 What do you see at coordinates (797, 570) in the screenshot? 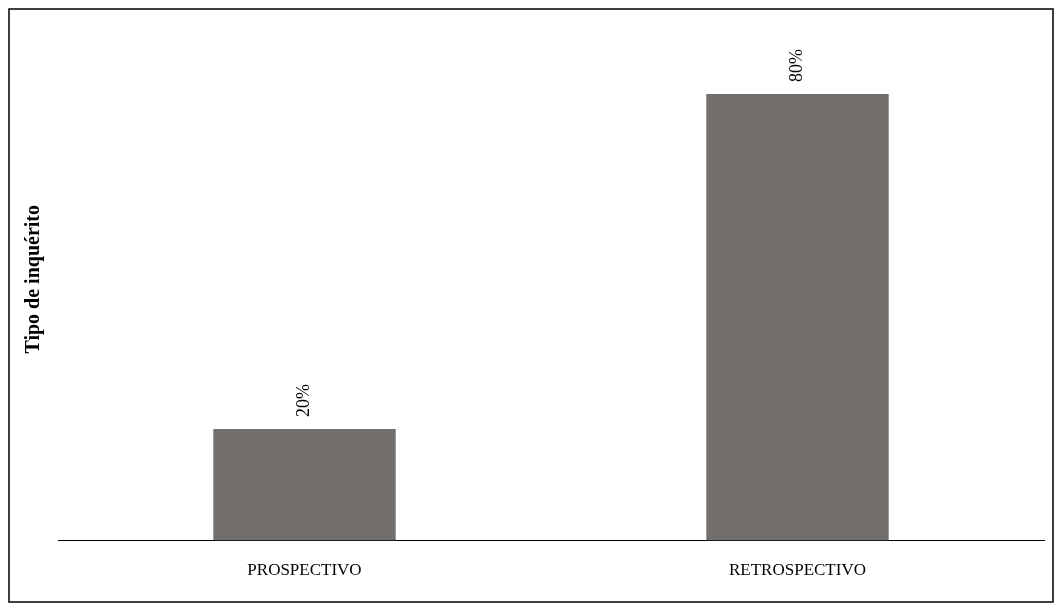
I see `x-tick-label: RETROSPECTIVO` at bounding box center [797, 570].